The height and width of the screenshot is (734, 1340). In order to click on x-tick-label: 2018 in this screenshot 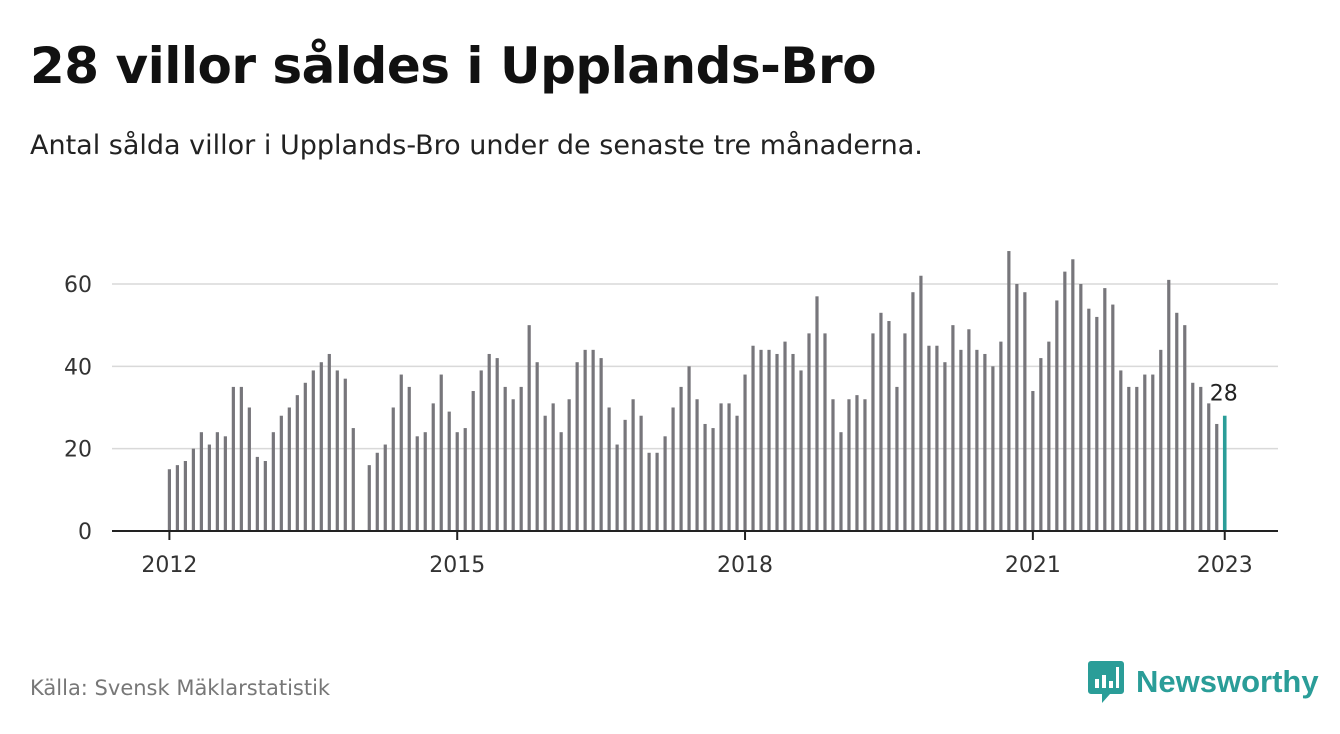, I will do `click(745, 565)`.